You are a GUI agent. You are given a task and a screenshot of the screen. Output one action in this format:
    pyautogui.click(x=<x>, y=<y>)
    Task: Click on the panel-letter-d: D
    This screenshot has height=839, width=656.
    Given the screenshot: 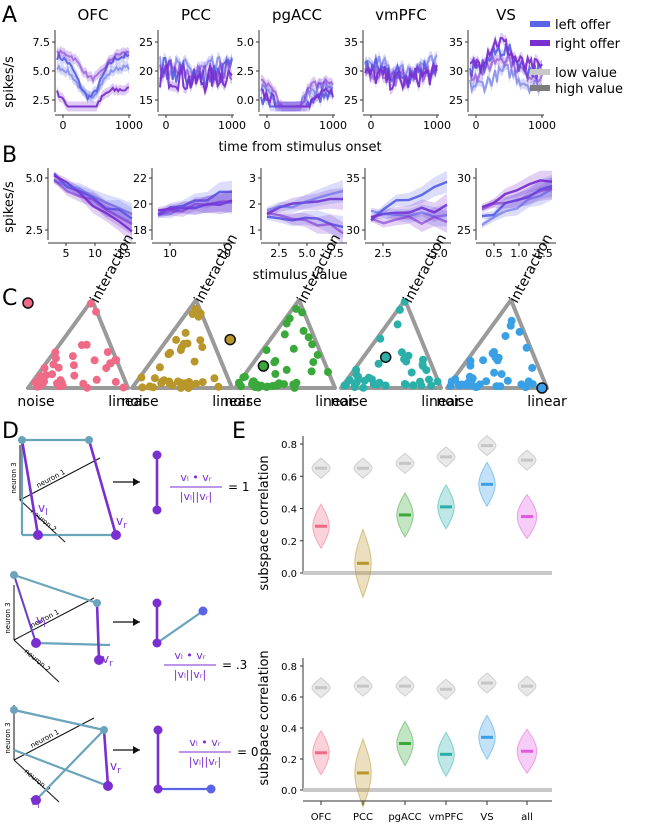 What is the action you would take?
    pyautogui.click(x=10, y=431)
    